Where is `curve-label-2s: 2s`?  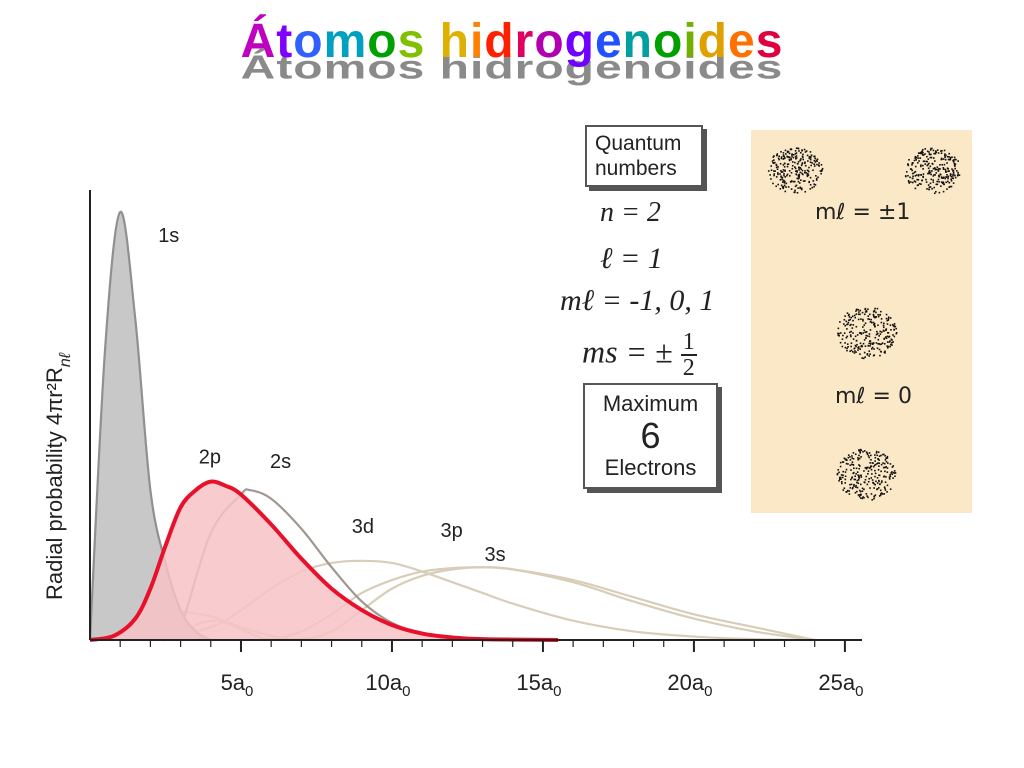 curve-label-2s: 2s is located at coordinates (280, 462).